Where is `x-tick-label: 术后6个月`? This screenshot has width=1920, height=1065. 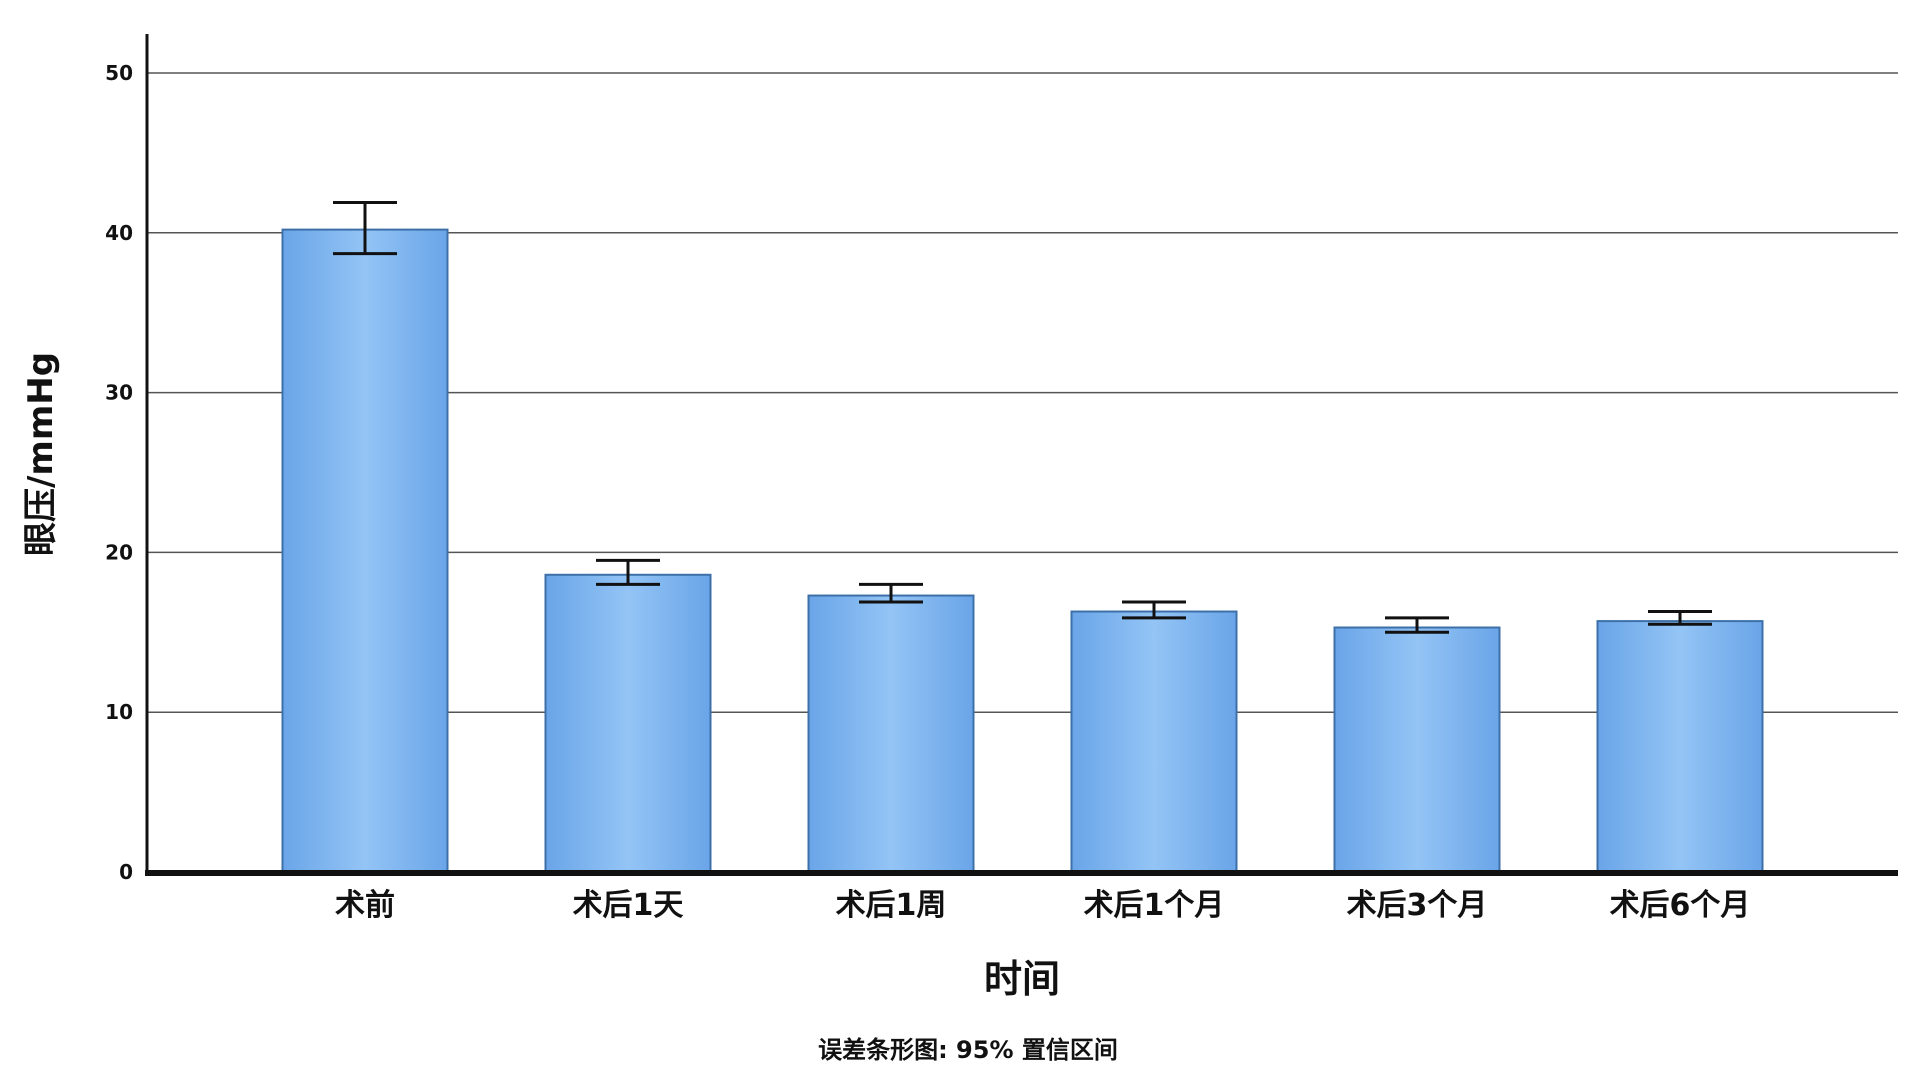
x-tick-label: 术后6个月 is located at coordinates (1680, 905).